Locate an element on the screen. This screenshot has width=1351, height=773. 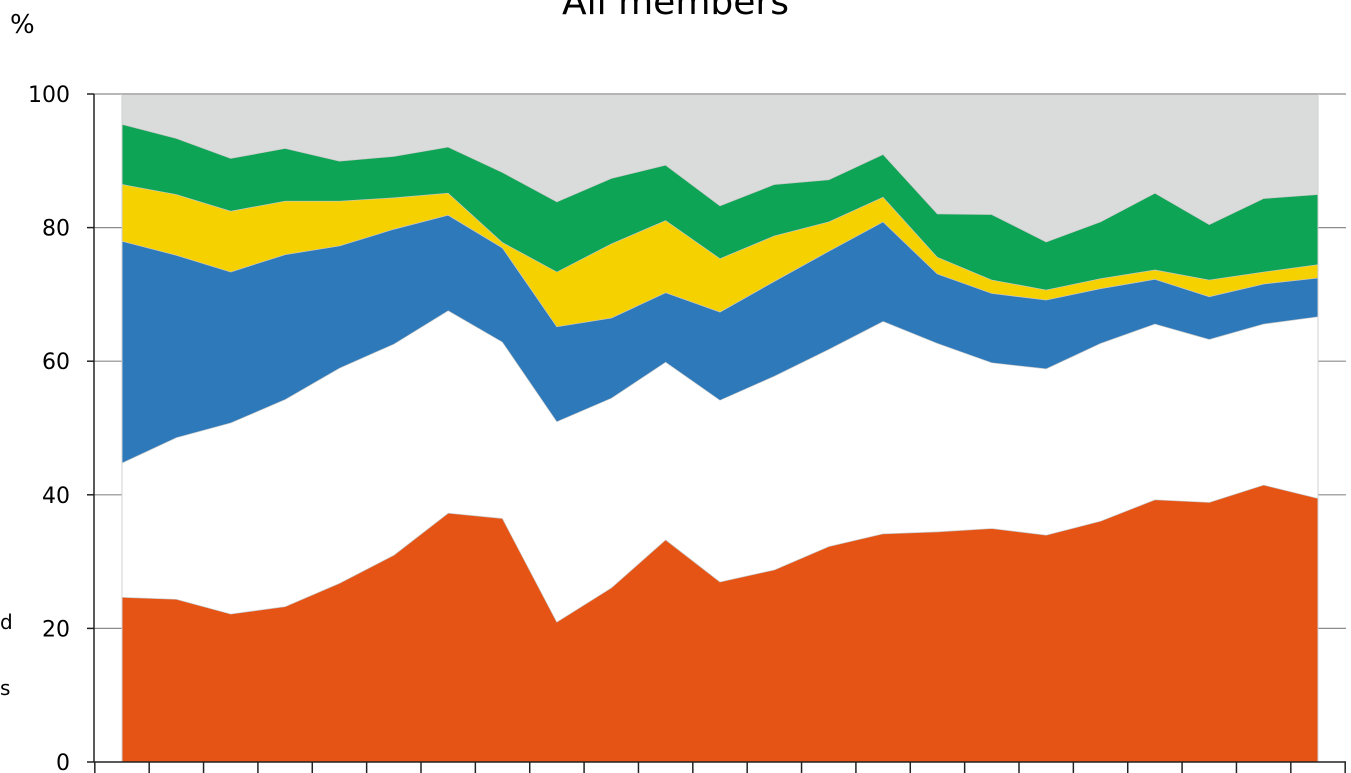
y-tick-label-40: 40 is located at coordinates (56, 496).